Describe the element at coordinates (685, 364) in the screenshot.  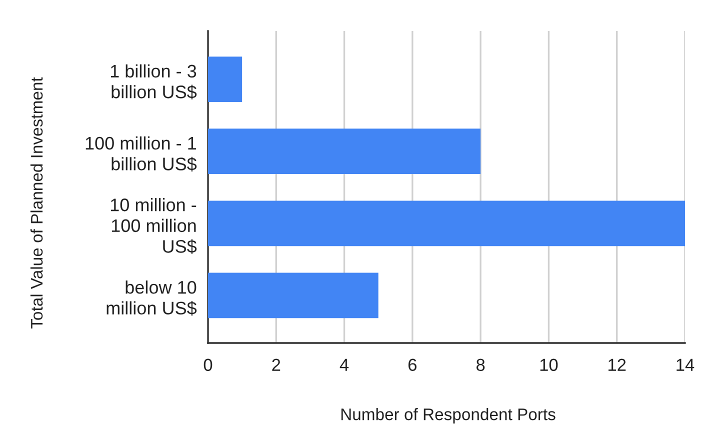
I see `x-tick-label: 14` at that location.